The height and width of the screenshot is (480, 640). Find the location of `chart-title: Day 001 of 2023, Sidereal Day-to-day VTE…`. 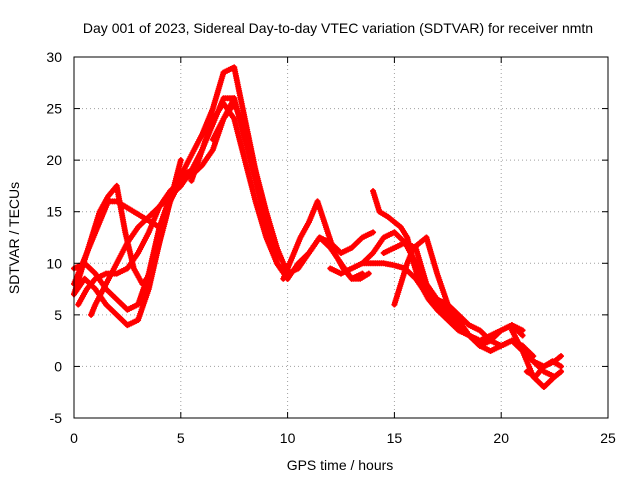

chart-title: Day 001 of 2023, Sidereal Day-to-day VTE… is located at coordinates (338, 28).